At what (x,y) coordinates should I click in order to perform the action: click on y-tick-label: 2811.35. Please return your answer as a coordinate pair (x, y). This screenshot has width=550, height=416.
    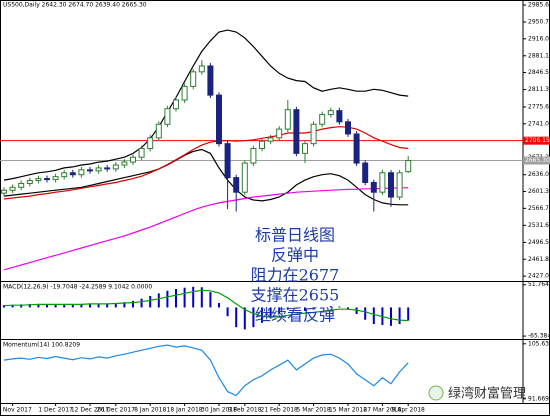
    Looking at the image, I should click on (539, 89).